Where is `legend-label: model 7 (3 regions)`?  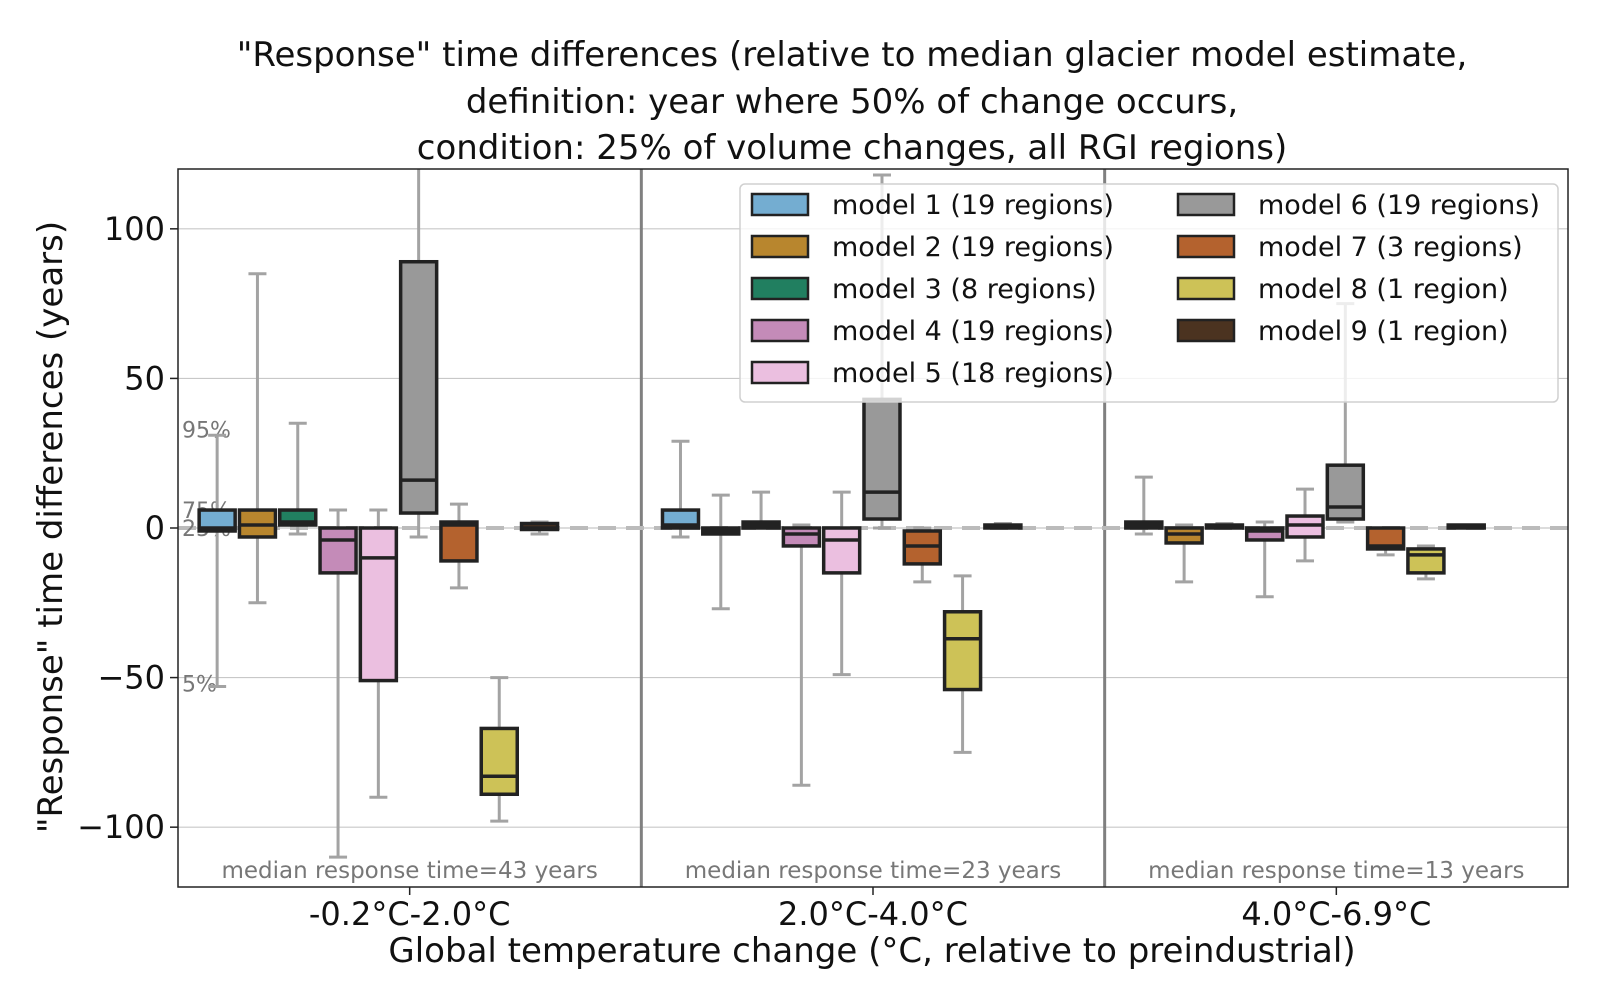 legend-label: model 7 (3 regions) is located at coordinates (1390, 247).